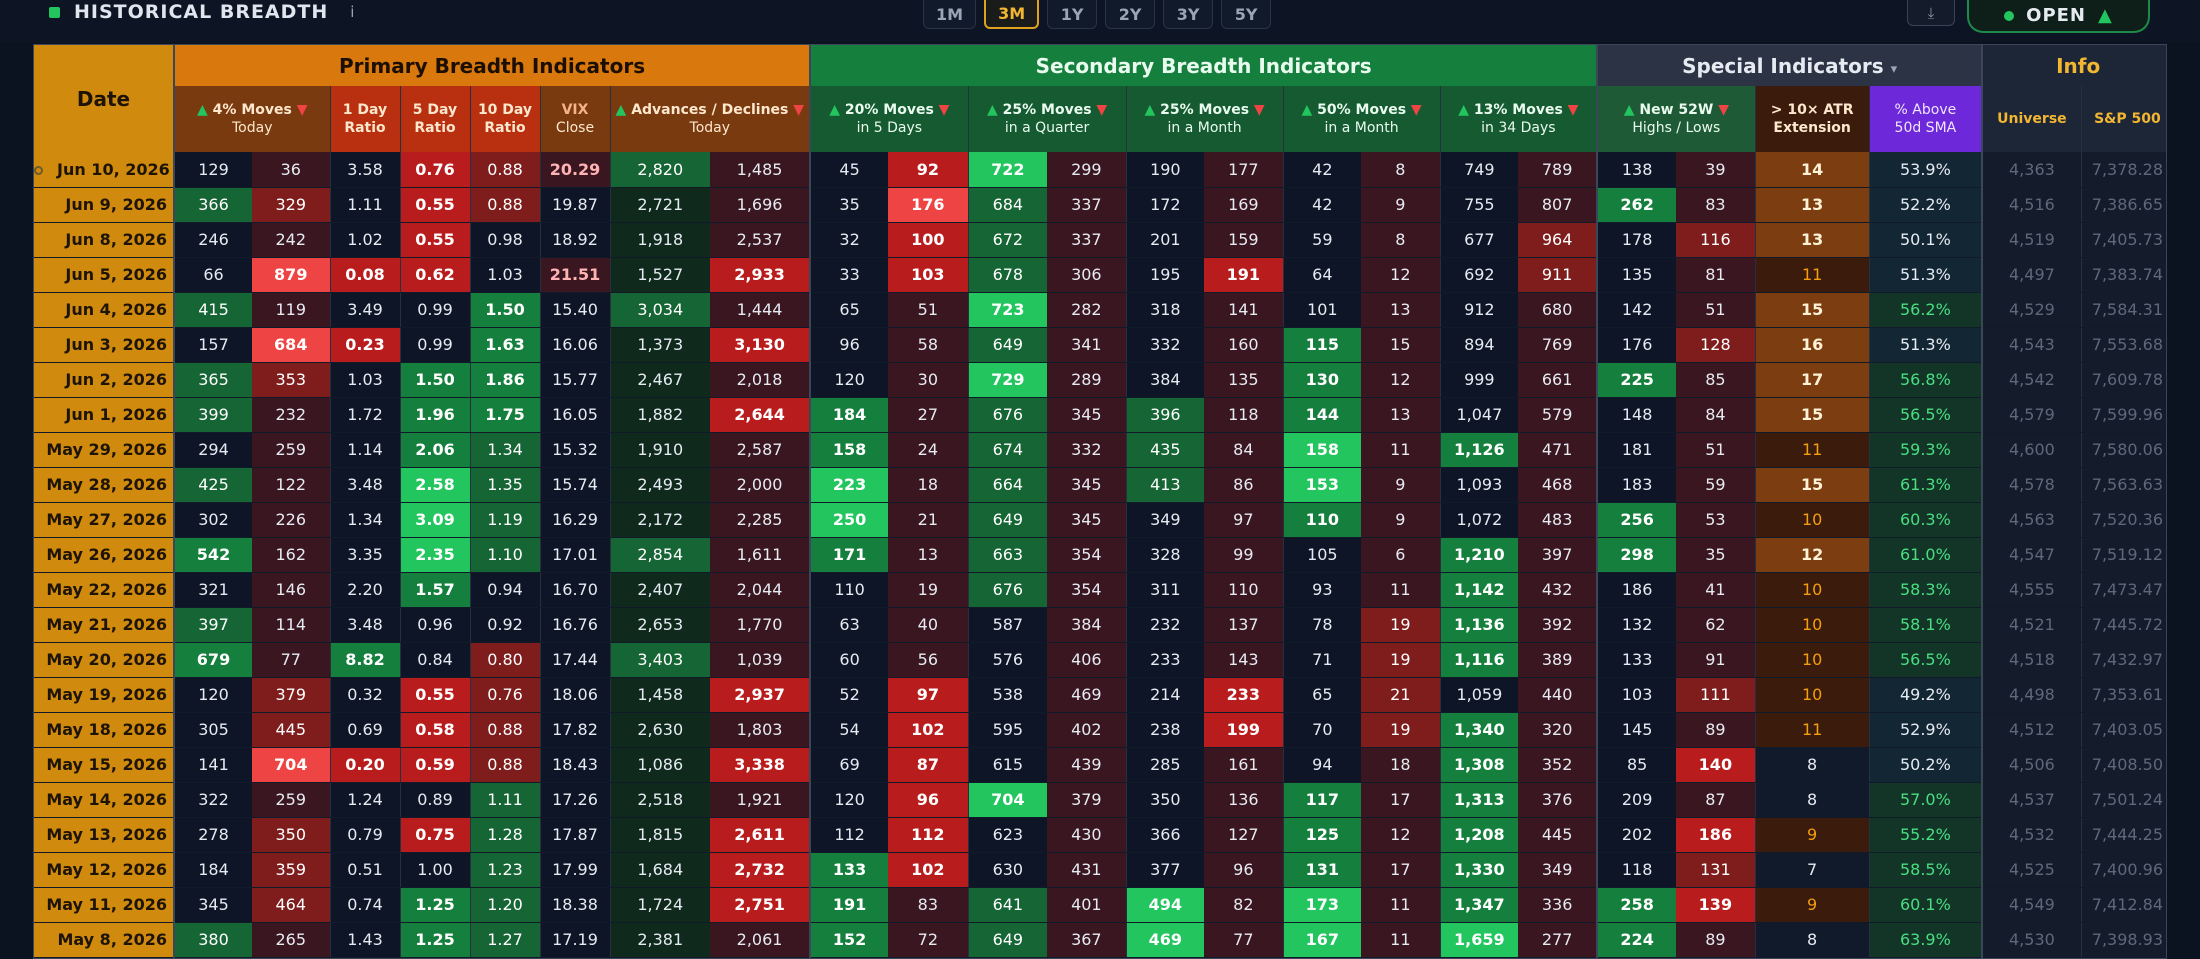  Describe the element at coordinates (252, 119) in the screenshot. I see `col-4pct-moves: ▲ 4% Moves ▼ Today` at that location.